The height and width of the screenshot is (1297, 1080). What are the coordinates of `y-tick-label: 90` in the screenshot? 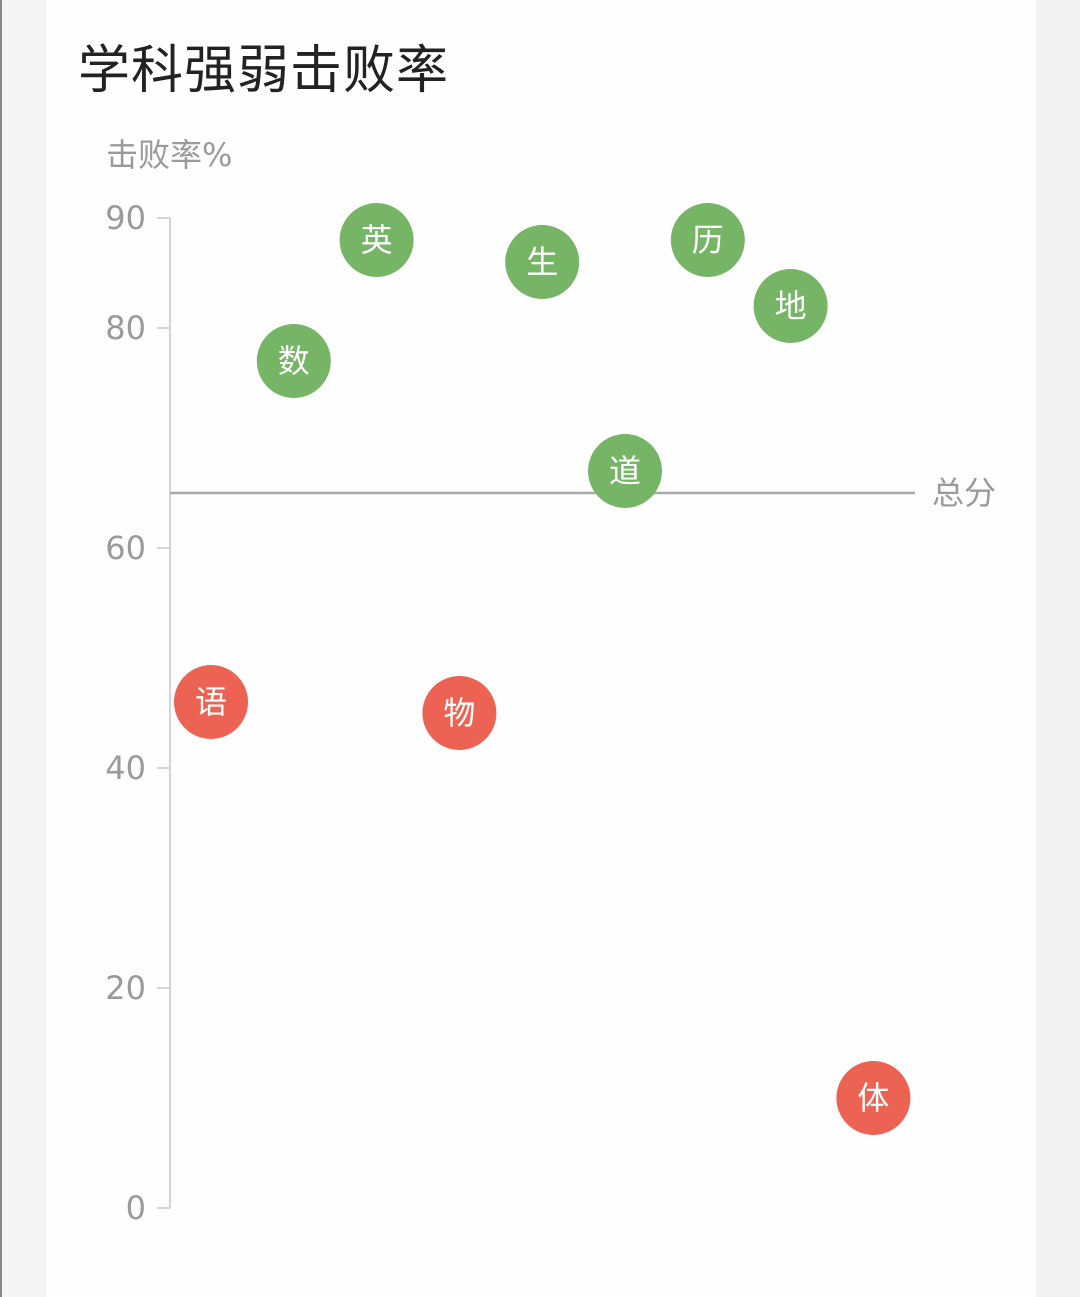 It's located at (125, 218).